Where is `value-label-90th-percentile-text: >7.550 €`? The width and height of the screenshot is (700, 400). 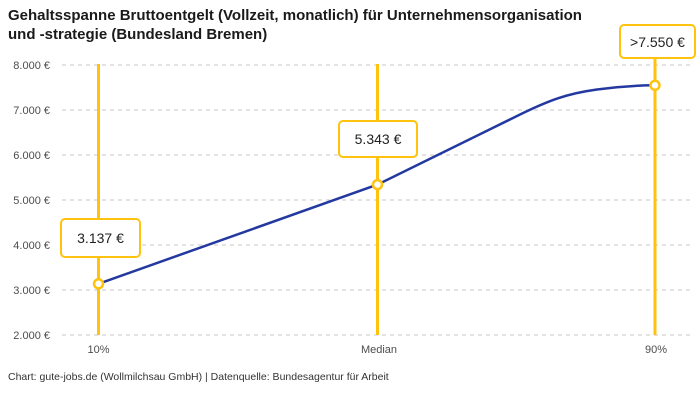 value-label-90th-percentile-text: >7.550 € is located at coordinates (657, 41).